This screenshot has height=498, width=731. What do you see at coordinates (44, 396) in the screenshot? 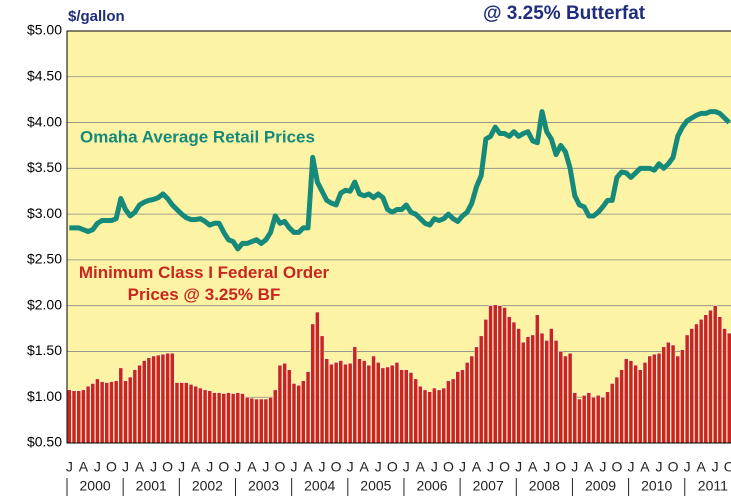
I see `y-tick-label: $1.00` at bounding box center [44, 396].